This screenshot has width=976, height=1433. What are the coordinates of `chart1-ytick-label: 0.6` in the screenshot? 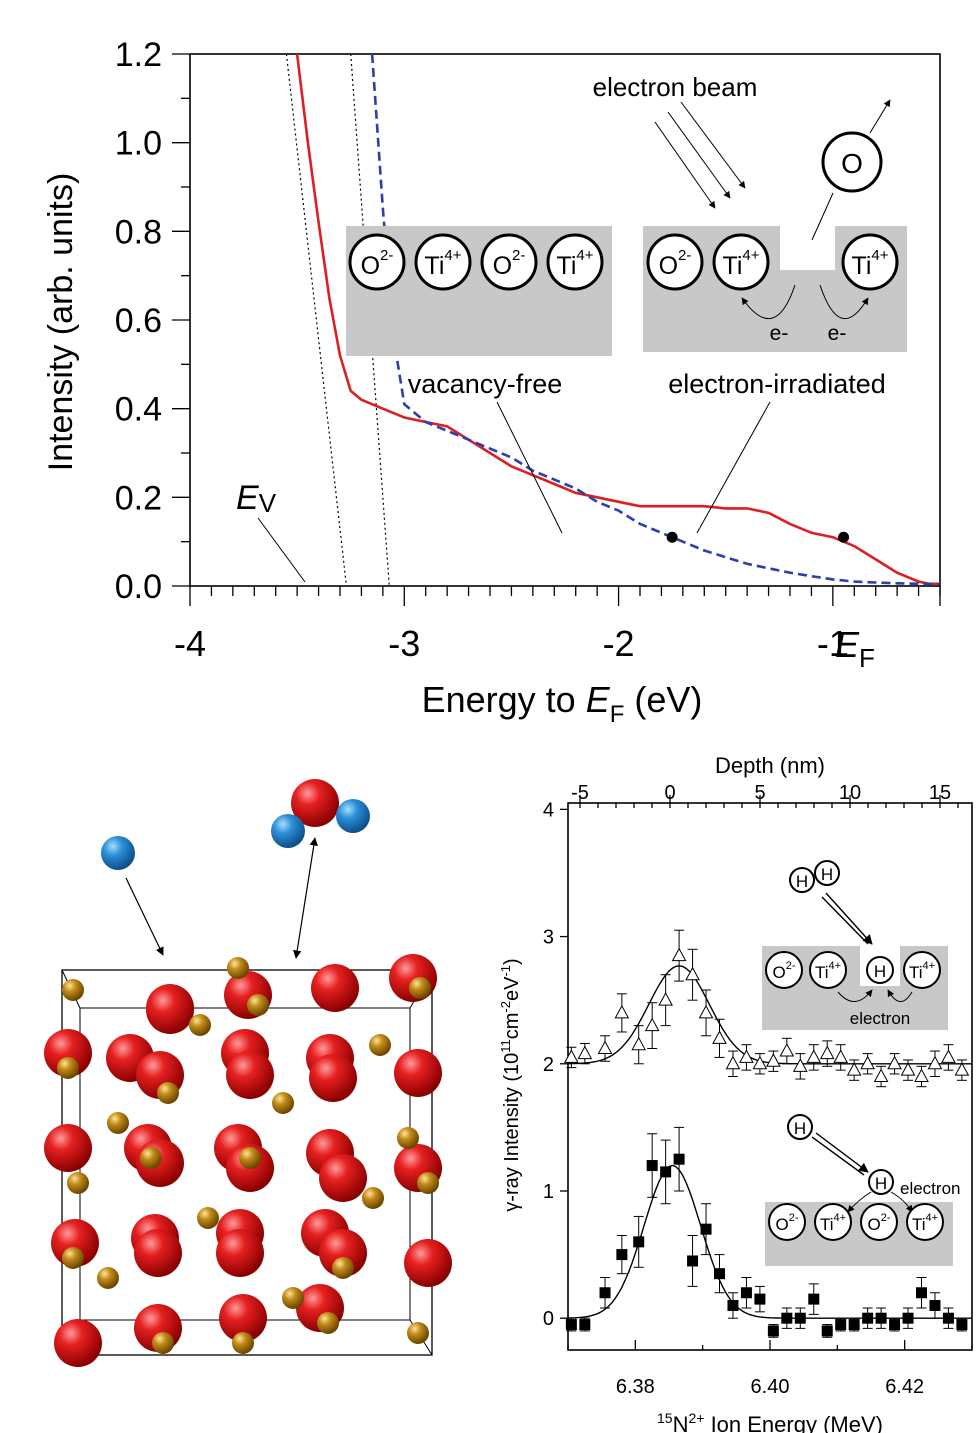 It's located at (138, 321).